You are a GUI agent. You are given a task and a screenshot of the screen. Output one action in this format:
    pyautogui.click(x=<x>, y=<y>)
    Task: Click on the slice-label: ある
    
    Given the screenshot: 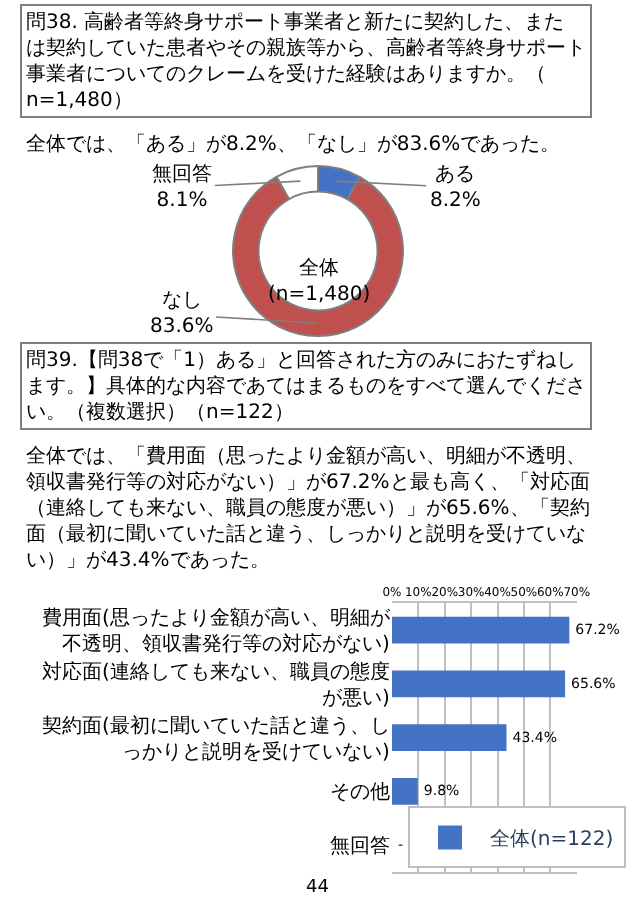 What is the action you would take?
    pyautogui.click(x=455, y=175)
    